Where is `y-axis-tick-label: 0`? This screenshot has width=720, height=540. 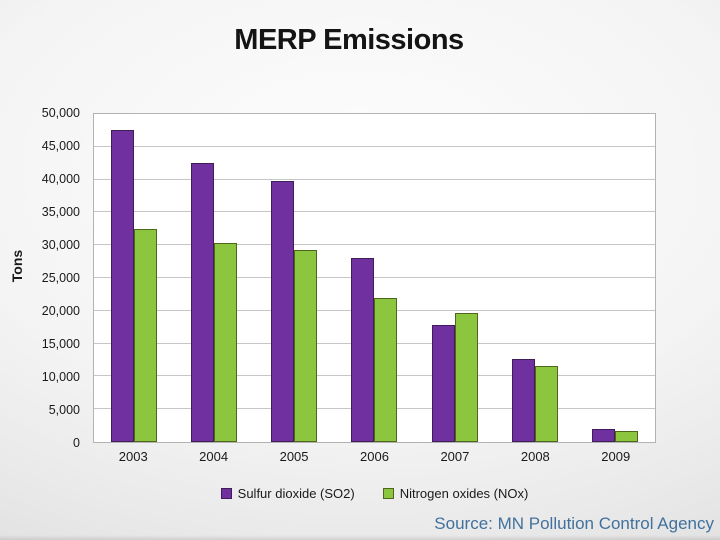
y-axis-tick-label: 0 is located at coordinates (76, 443).